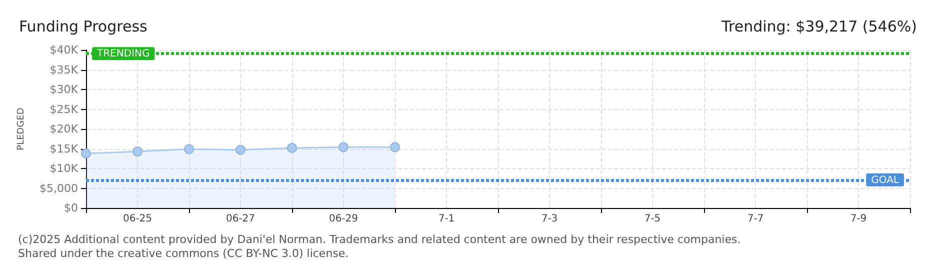  I want to click on y-tick-label: $35K, so click(64, 69).